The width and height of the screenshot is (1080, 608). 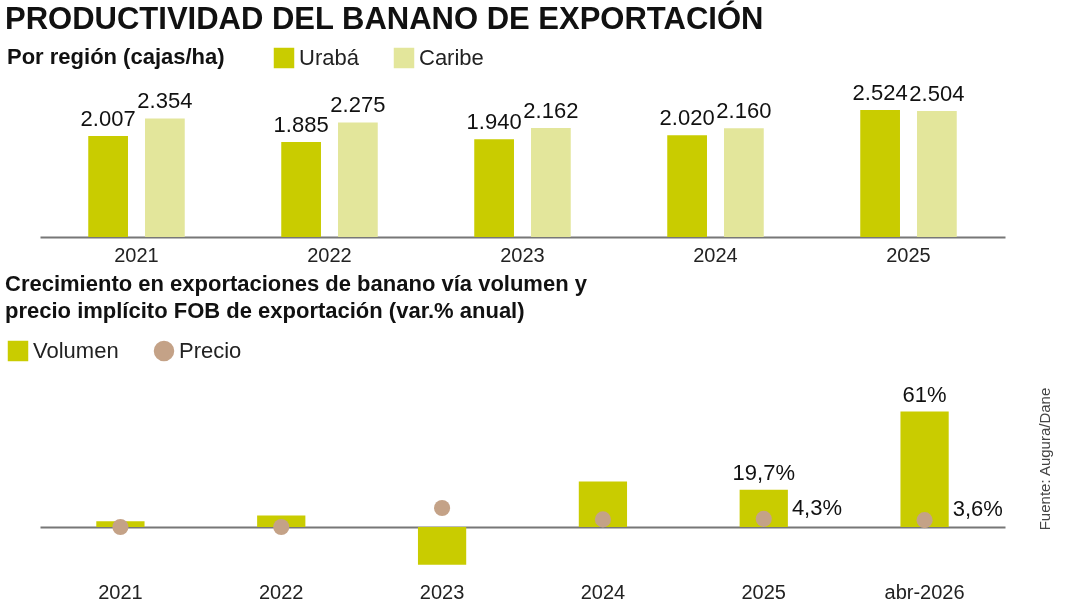 What do you see at coordinates (76, 350) in the screenshot?
I see `legend-label: Volumen` at bounding box center [76, 350].